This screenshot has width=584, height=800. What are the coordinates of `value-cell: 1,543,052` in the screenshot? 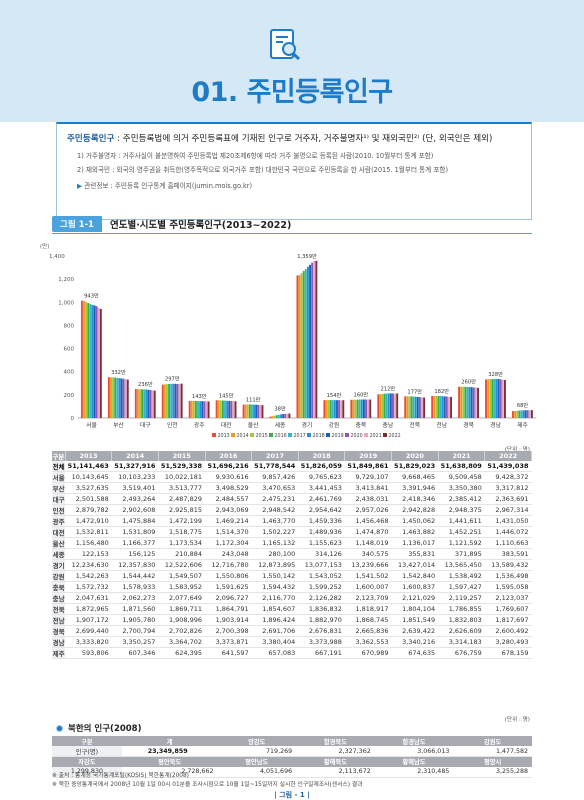 It's located at (321, 576).